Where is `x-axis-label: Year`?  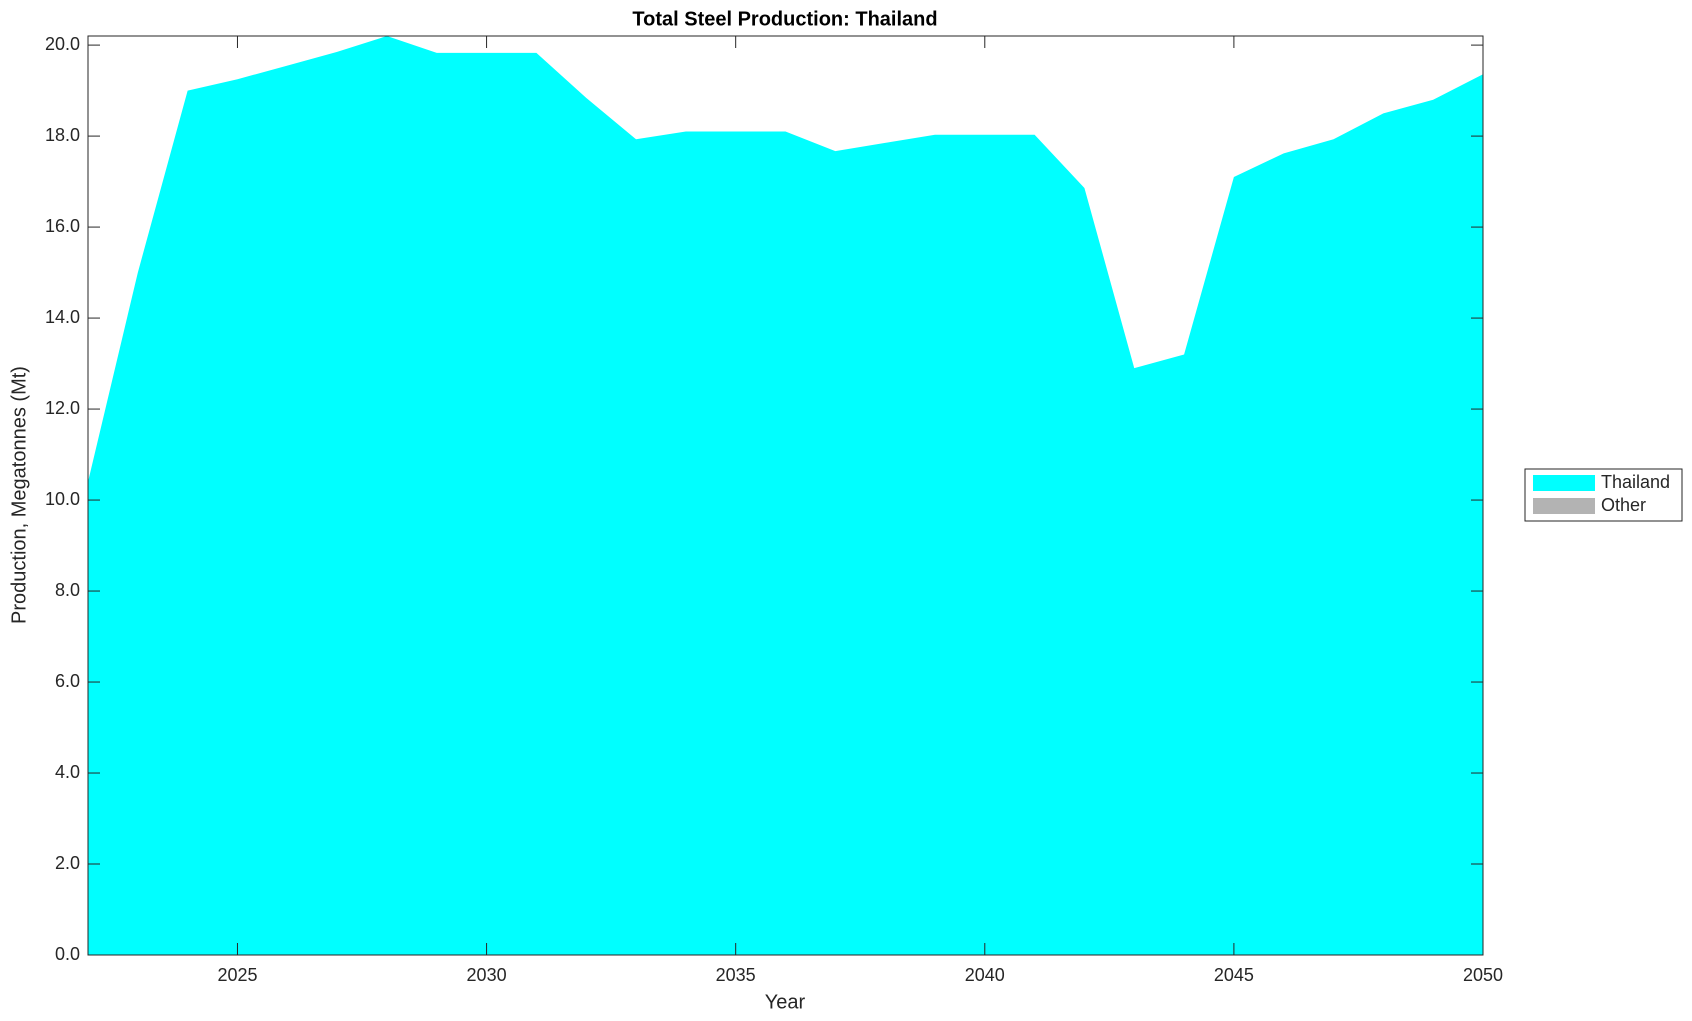
x-axis-label: Year is located at coordinates (785, 1002).